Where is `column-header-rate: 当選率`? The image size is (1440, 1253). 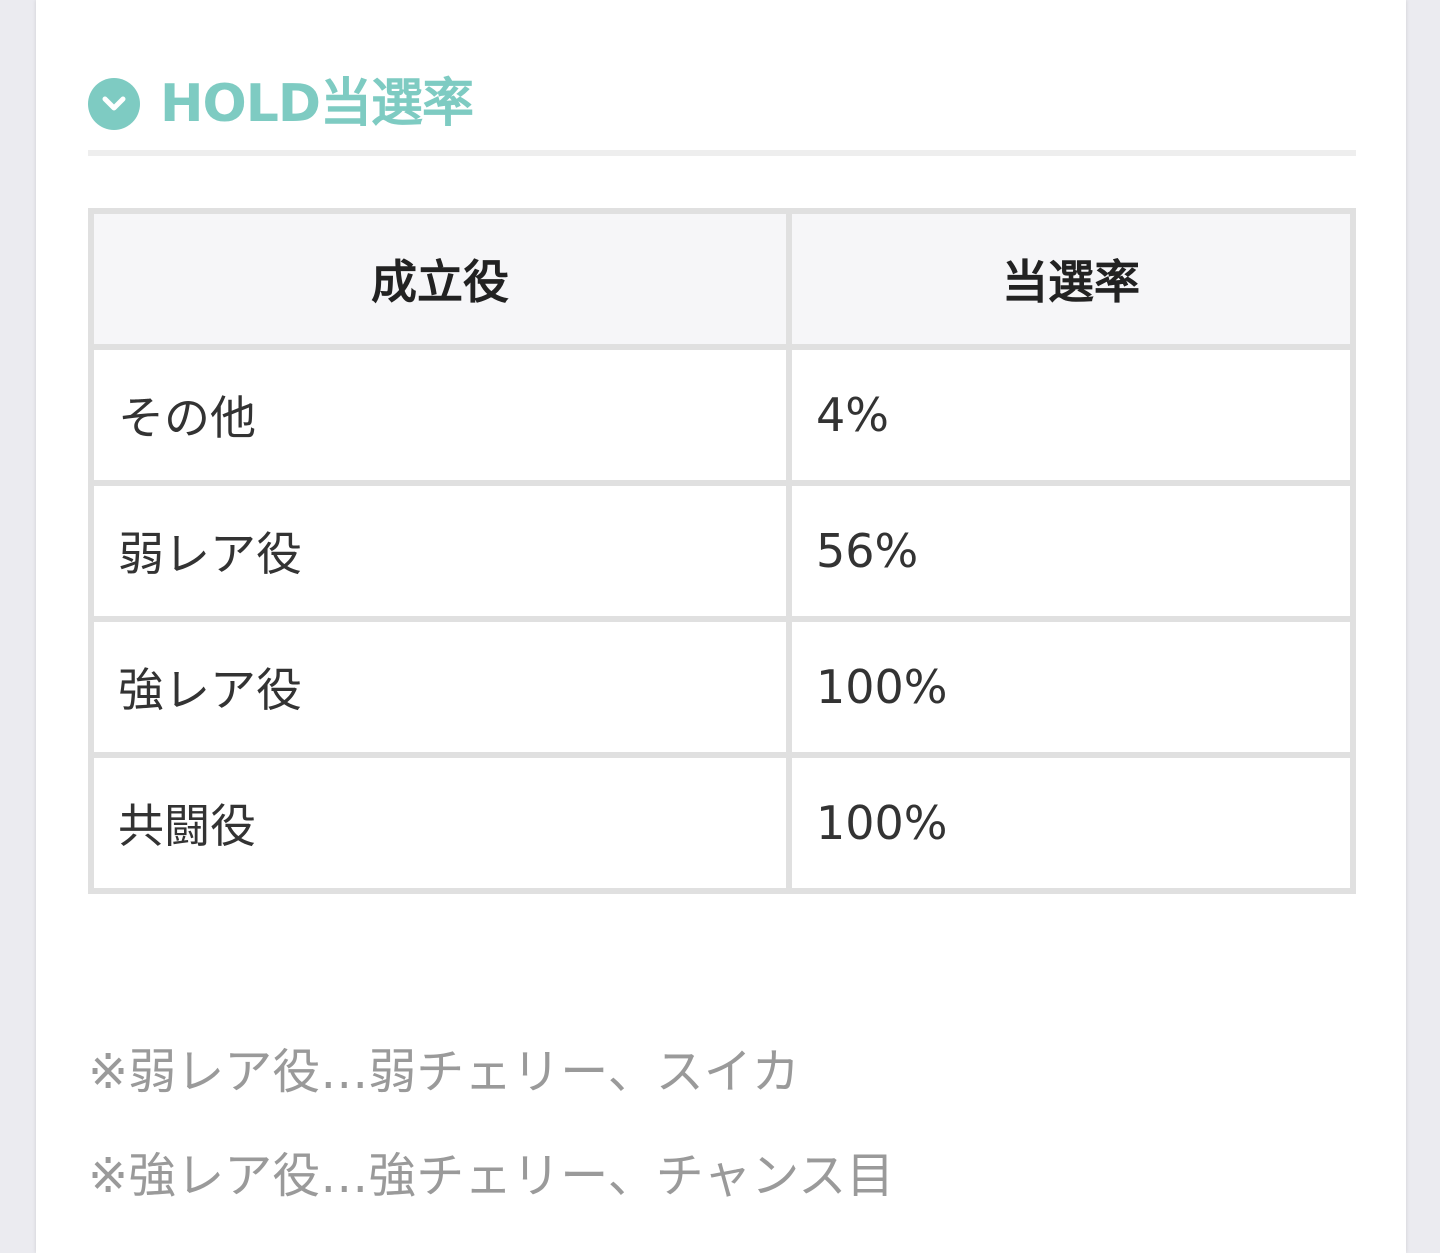
column-header-rate: 当選率 is located at coordinates (1071, 279).